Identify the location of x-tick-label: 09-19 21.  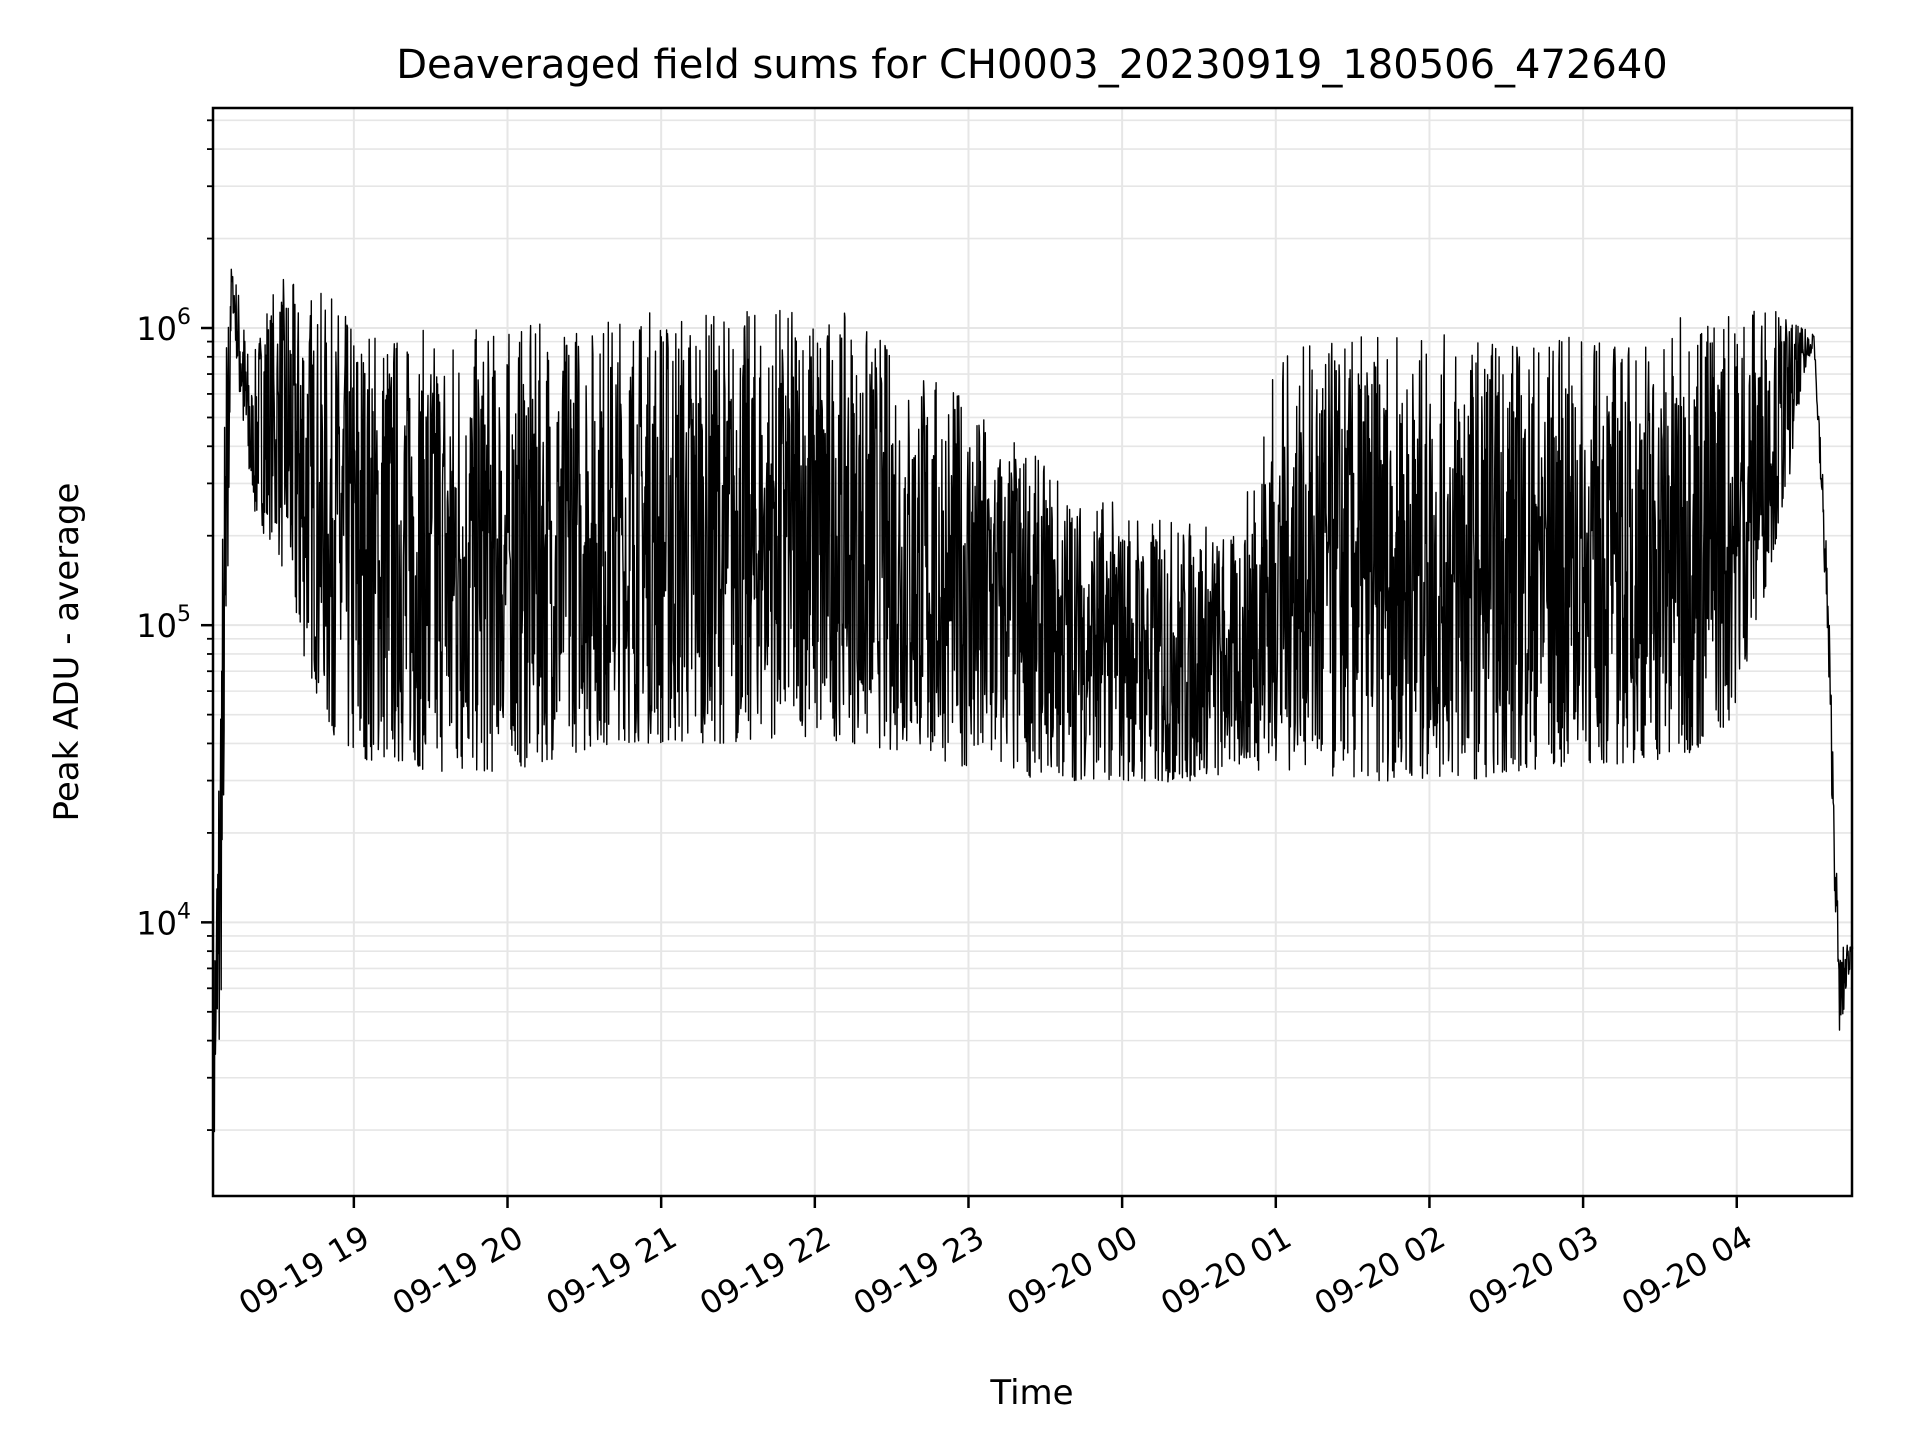
(612, 1270).